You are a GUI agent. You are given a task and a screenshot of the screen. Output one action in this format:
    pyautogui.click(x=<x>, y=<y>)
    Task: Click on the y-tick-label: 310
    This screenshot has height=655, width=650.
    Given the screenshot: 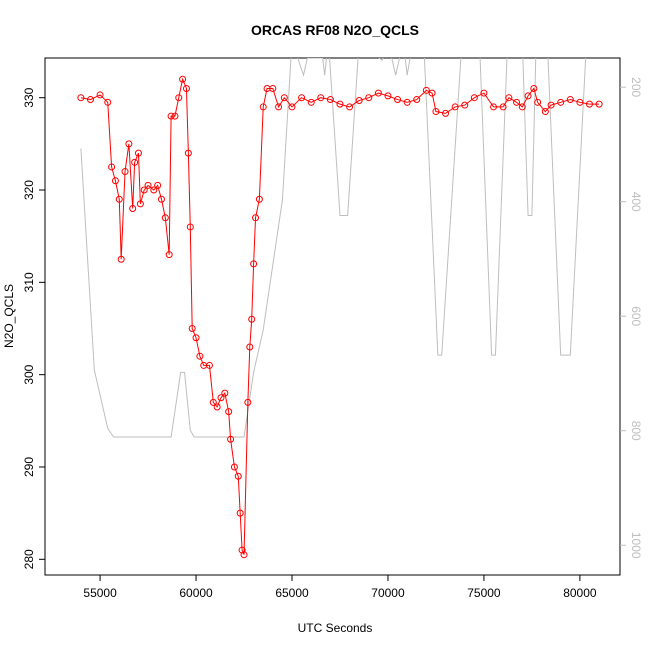 What is the action you would take?
    pyautogui.click(x=29, y=282)
    